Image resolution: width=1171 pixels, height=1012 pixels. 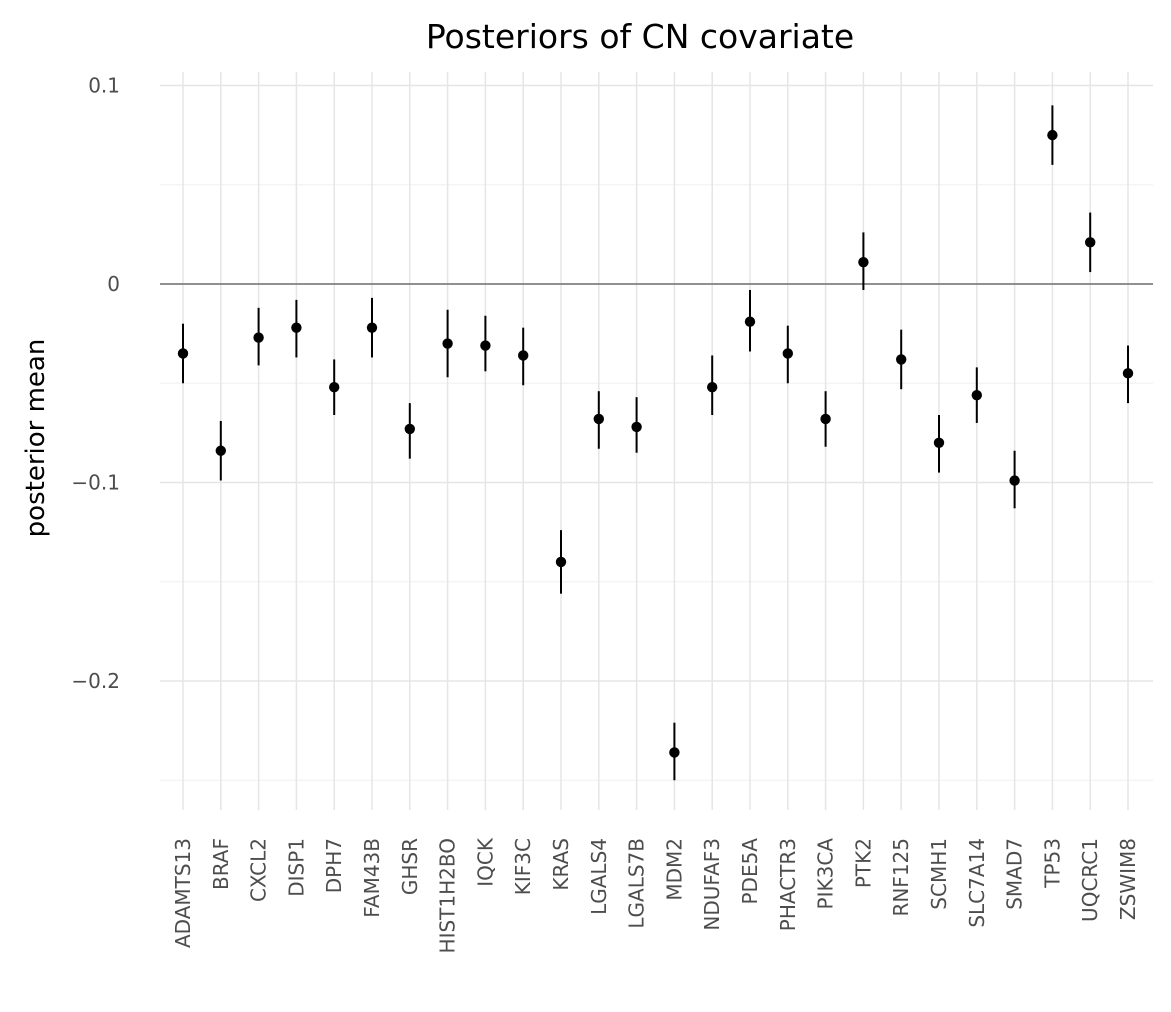 What do you see at coordinates (712, 884) in the screenshot?
I see `x-tick-label: NDUFAF3` at bounding box center [712, 884].